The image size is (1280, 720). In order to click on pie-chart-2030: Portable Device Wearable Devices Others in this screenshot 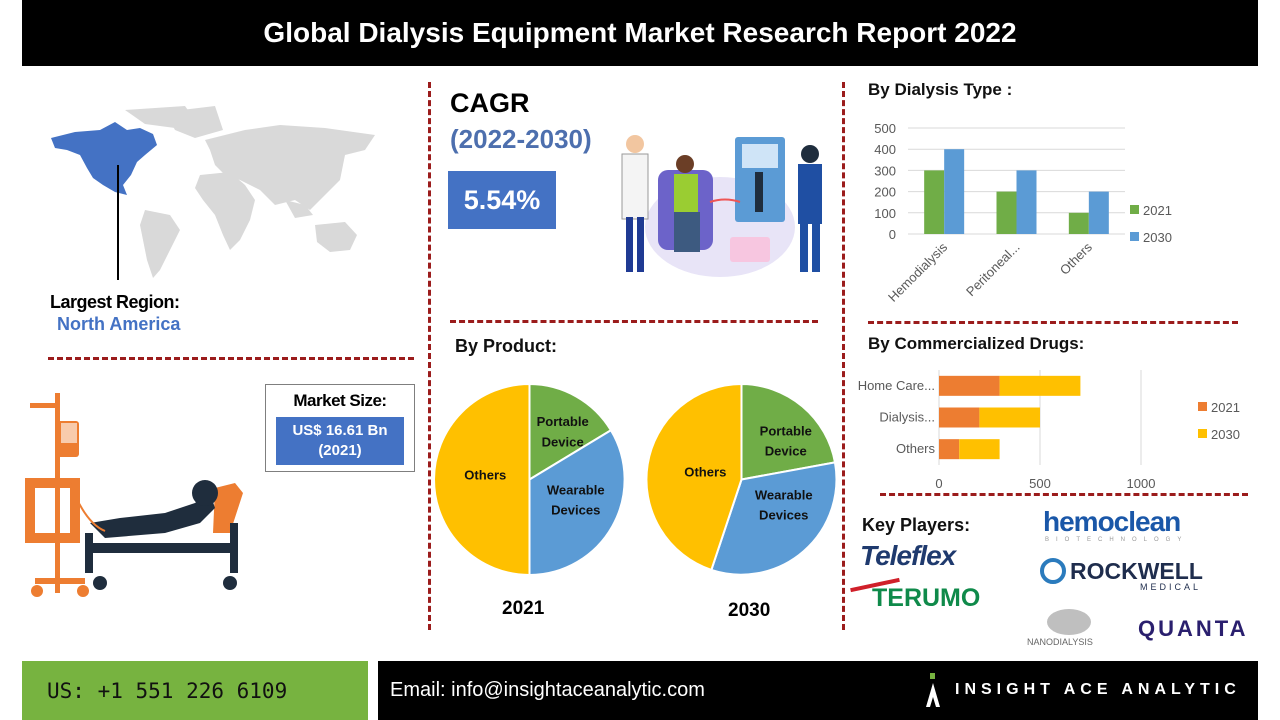, I will do `click(741, 479)`.